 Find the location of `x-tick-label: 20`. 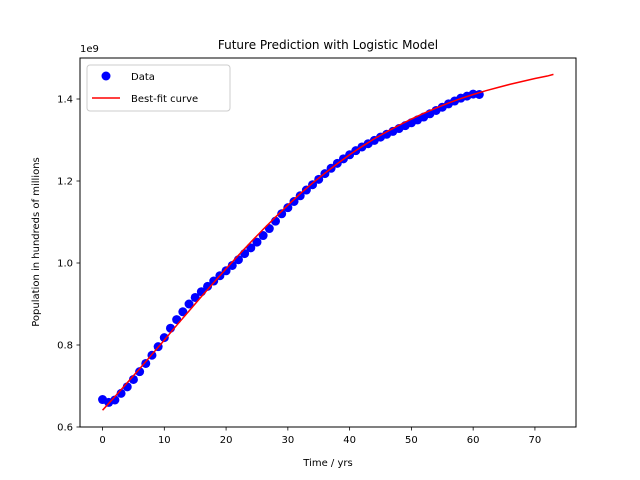

x-tick-label: 20 is located at coordinates (226, 440).